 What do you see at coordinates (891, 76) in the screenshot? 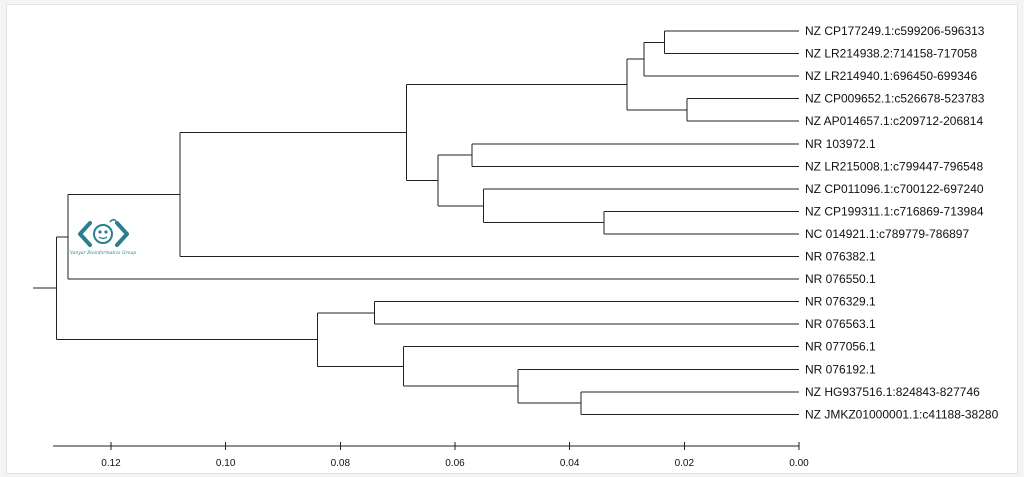
I see `leaf-label: NZ LR214940.1:696450-699346` at bounding box center [891, 76].